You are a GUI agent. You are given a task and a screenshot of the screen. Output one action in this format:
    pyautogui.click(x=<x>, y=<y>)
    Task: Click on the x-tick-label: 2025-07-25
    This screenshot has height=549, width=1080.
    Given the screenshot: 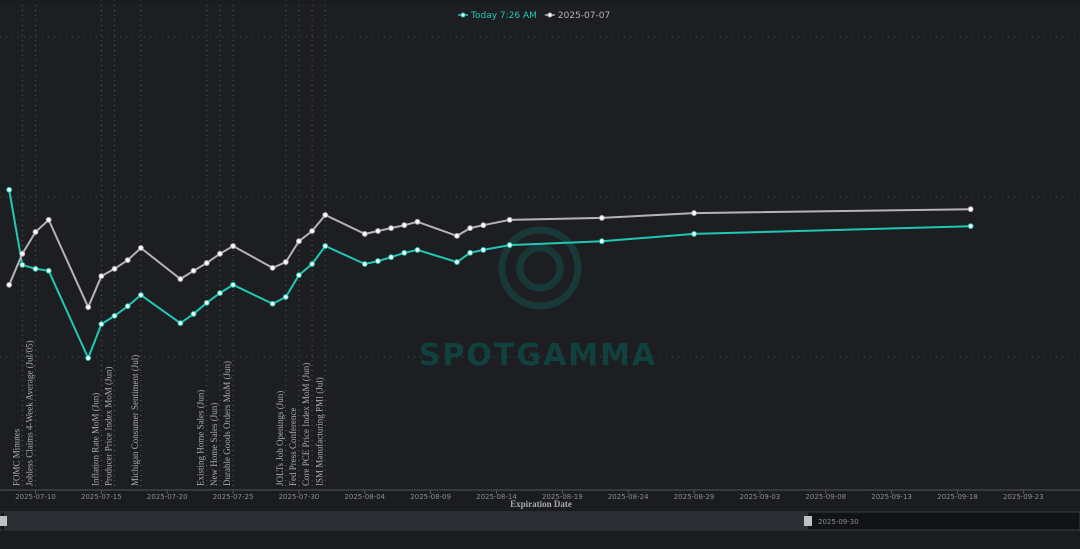 What is the action you would take?
    pyautogui.click(x=233, y=497)
    